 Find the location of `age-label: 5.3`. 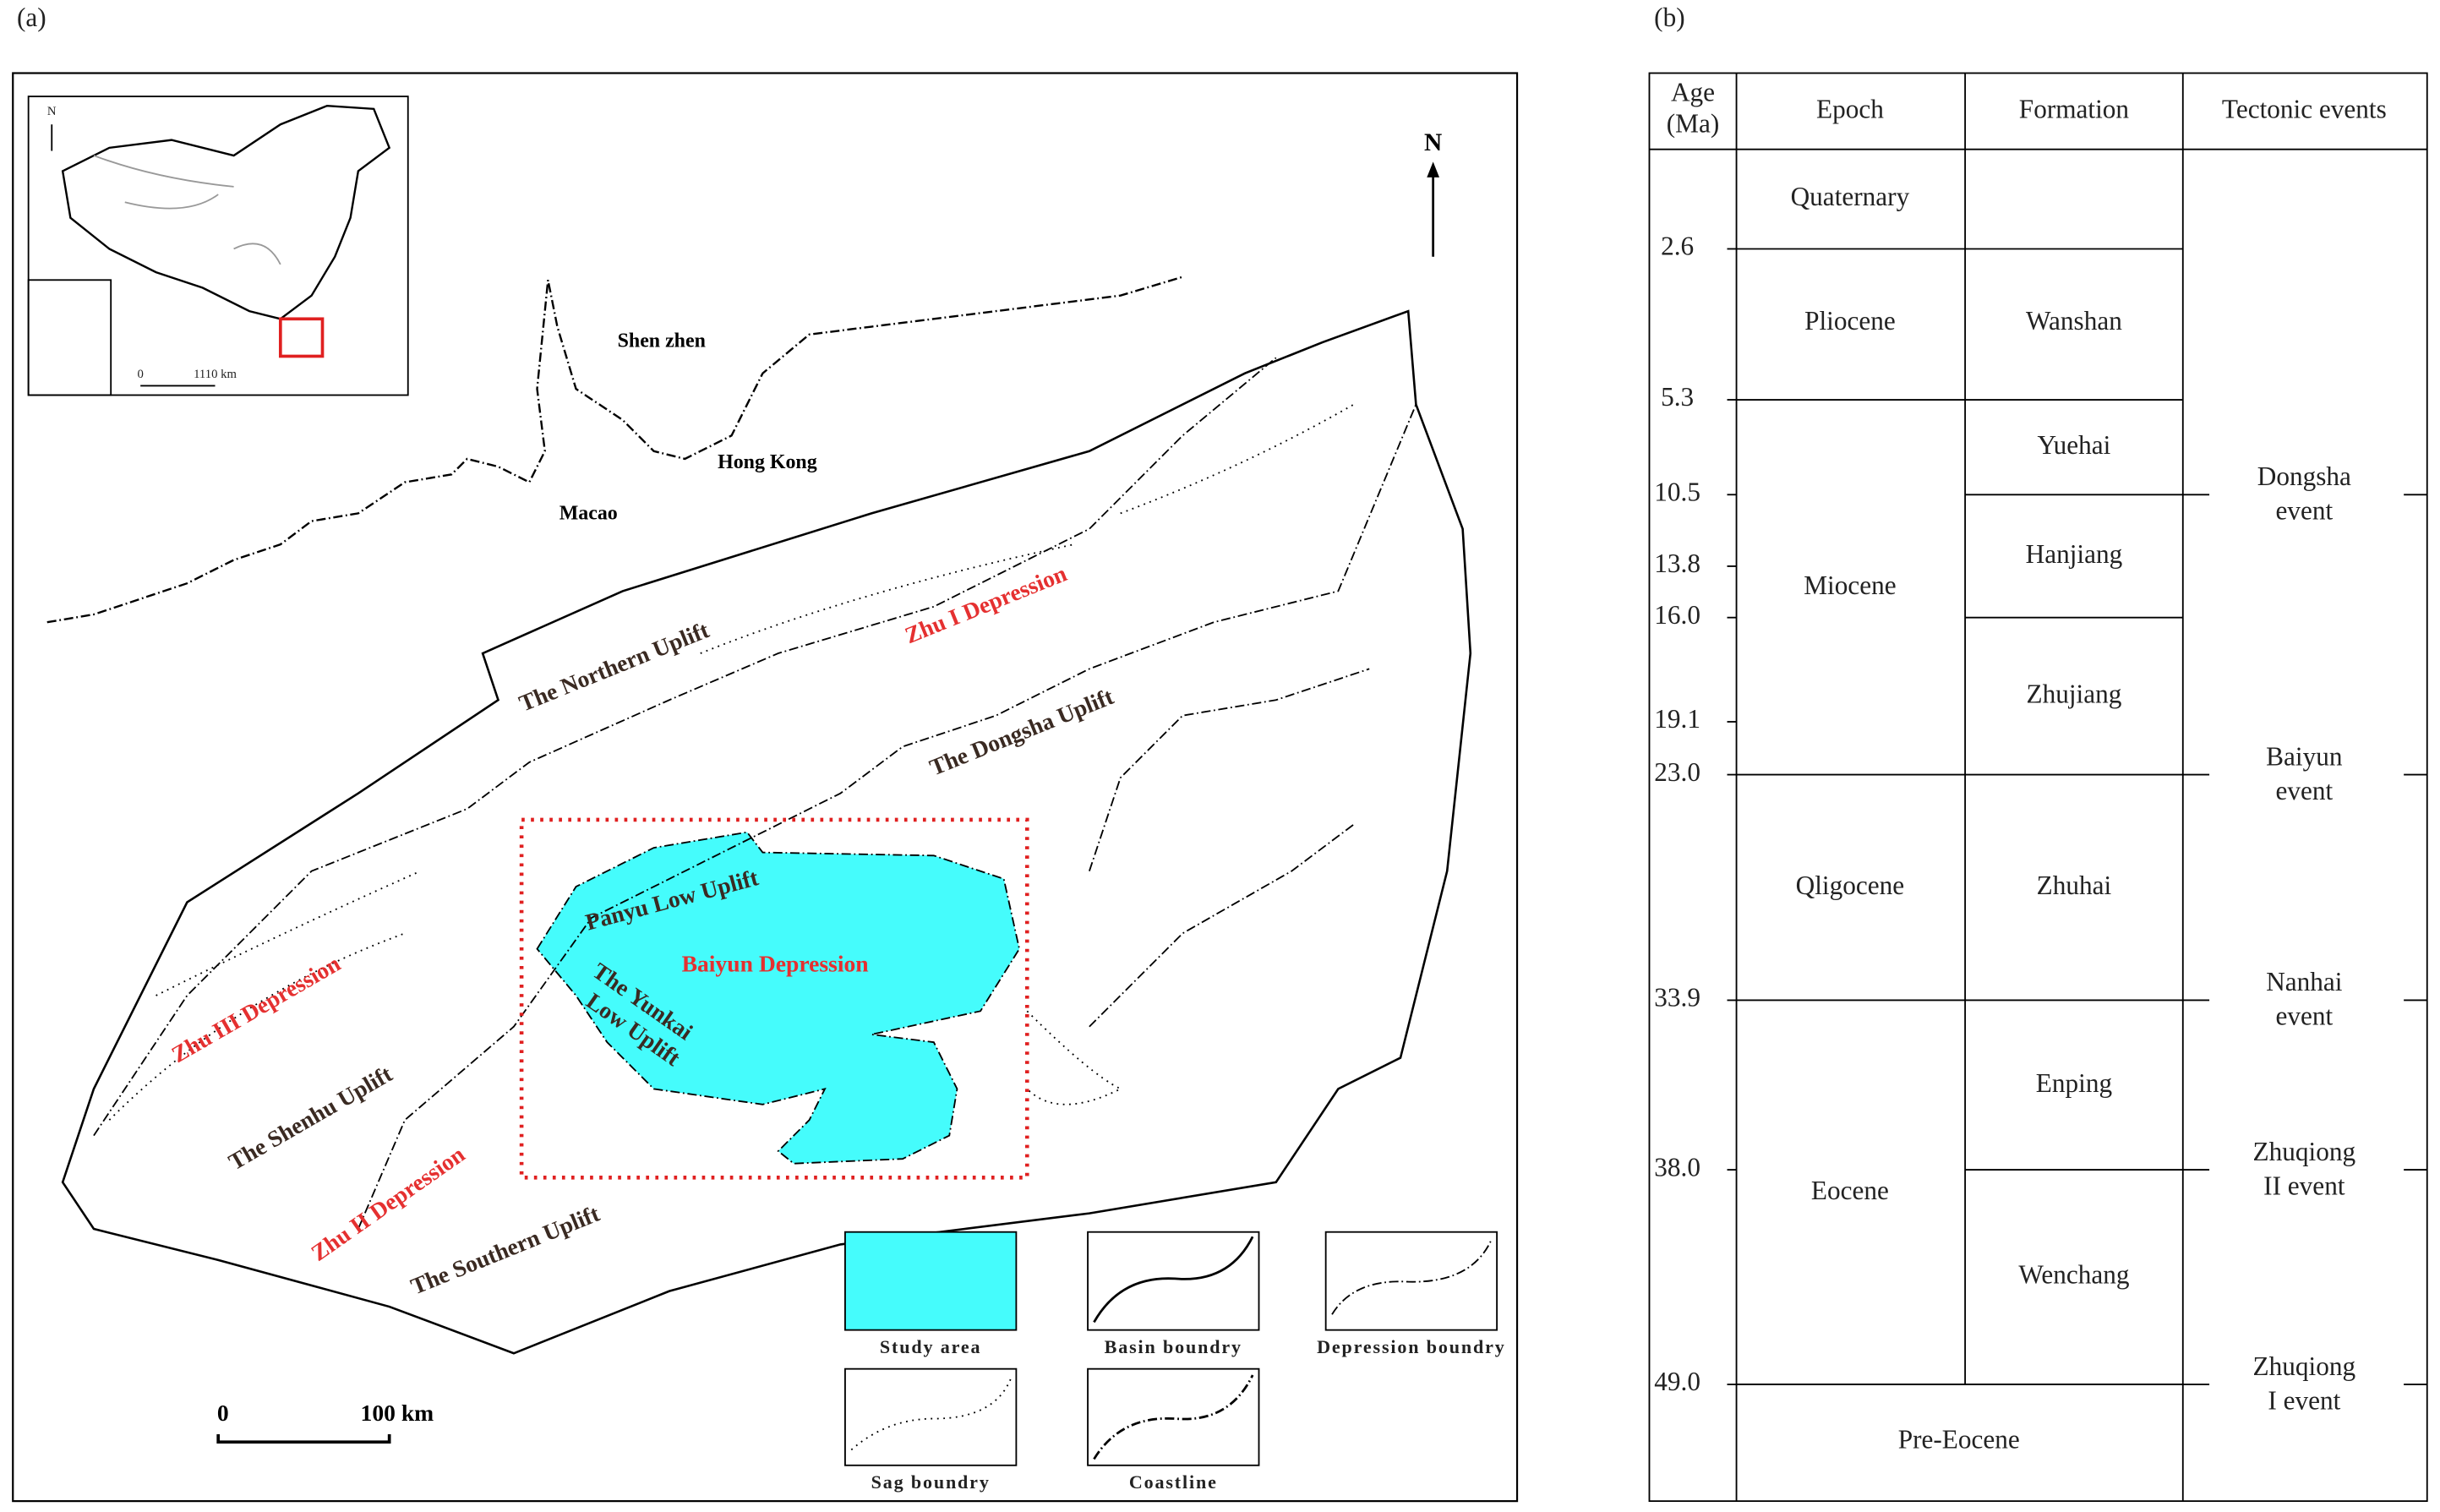

age-label: 5.3 is located at coordinates (1677, 397).